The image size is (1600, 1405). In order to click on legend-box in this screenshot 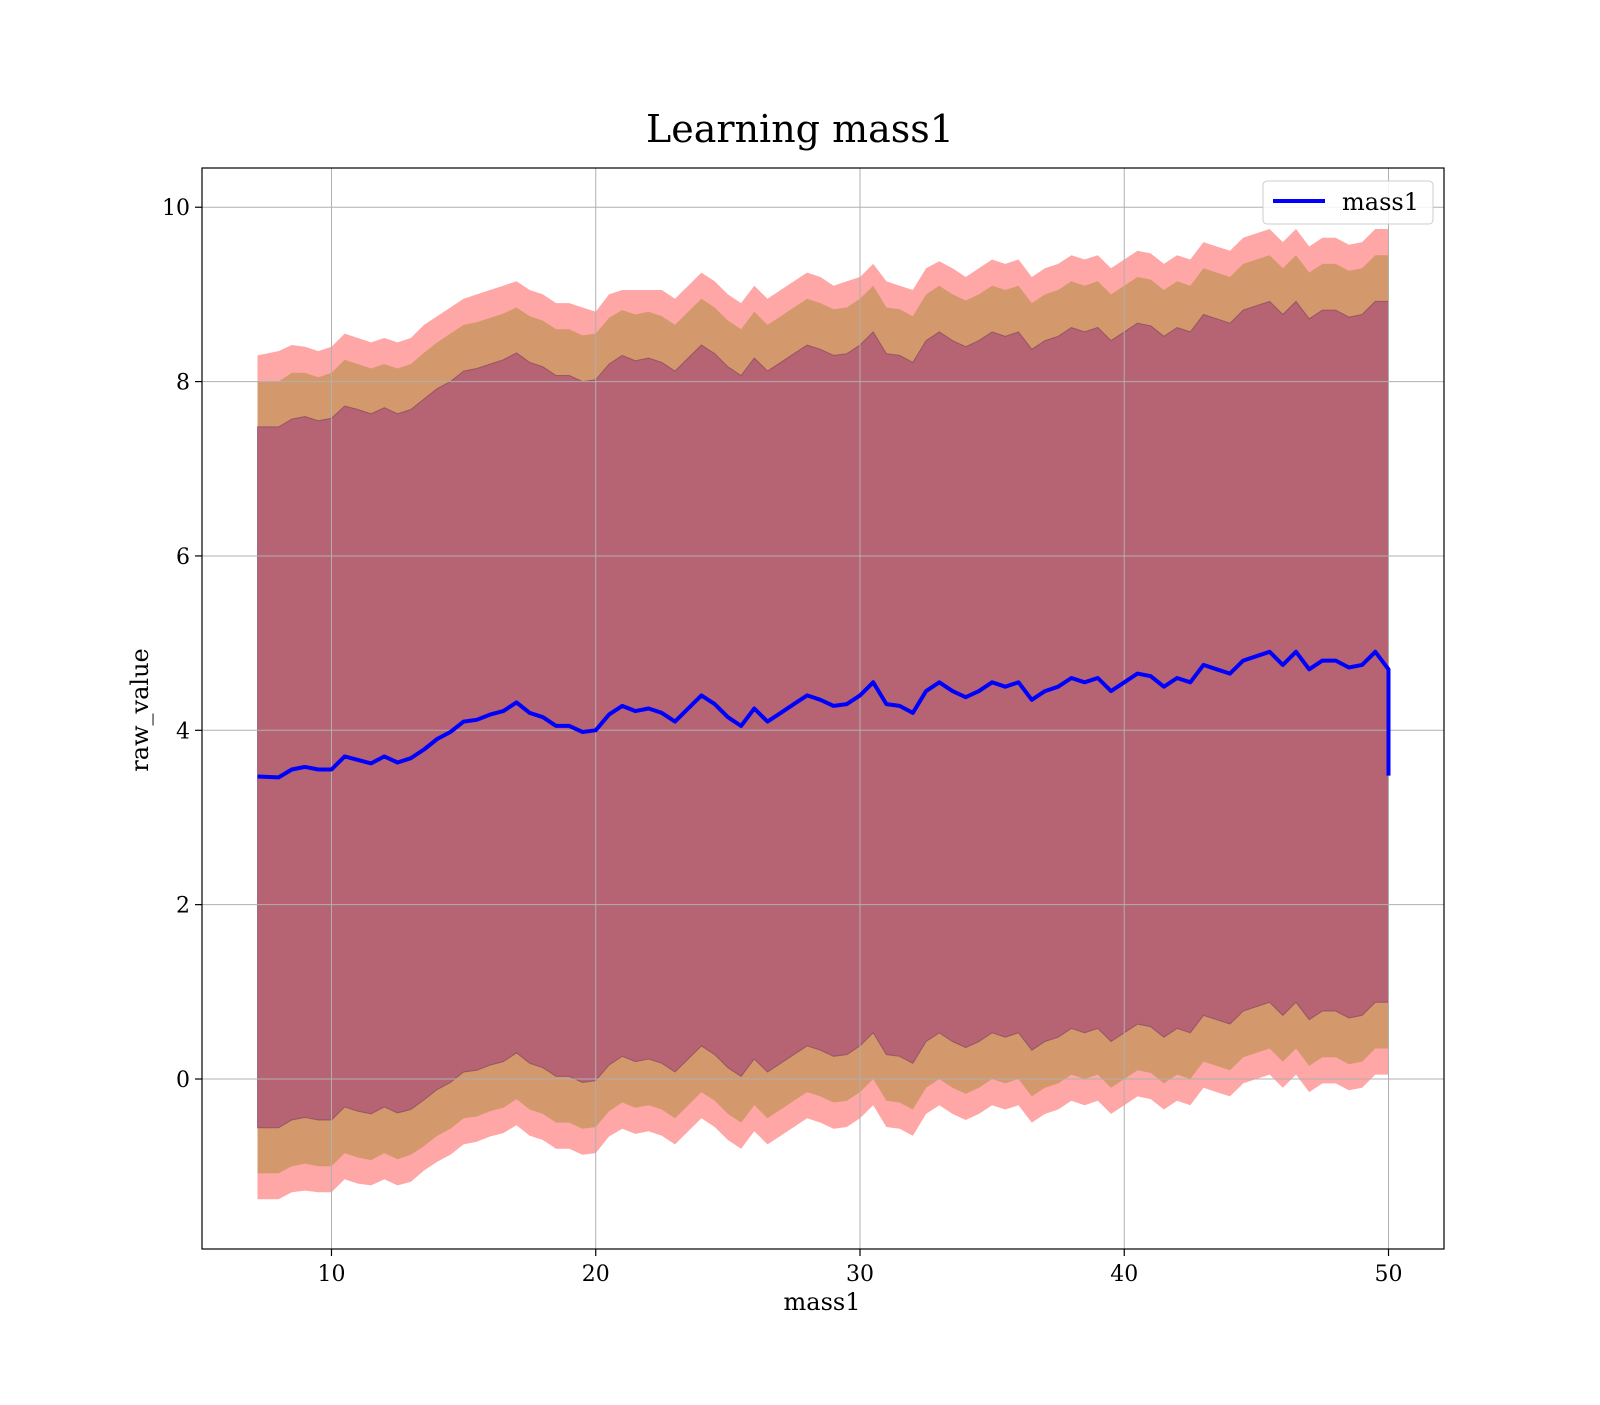, I will do `click(1348, 202)`.